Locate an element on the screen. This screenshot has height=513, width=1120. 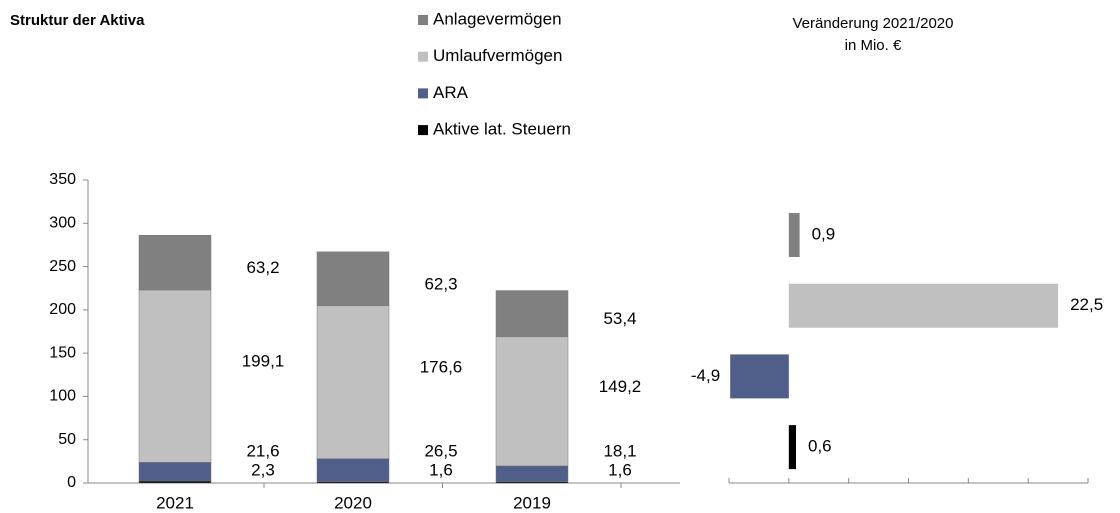
value-label: 18,1 is located at coordinates (619, 450).